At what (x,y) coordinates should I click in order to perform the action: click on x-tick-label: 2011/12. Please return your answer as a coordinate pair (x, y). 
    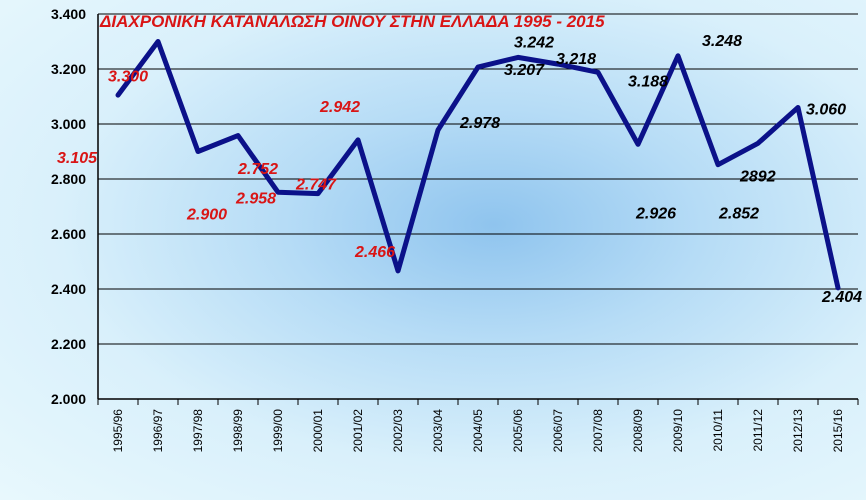
    Looking at the image, I should click on (758, 430).